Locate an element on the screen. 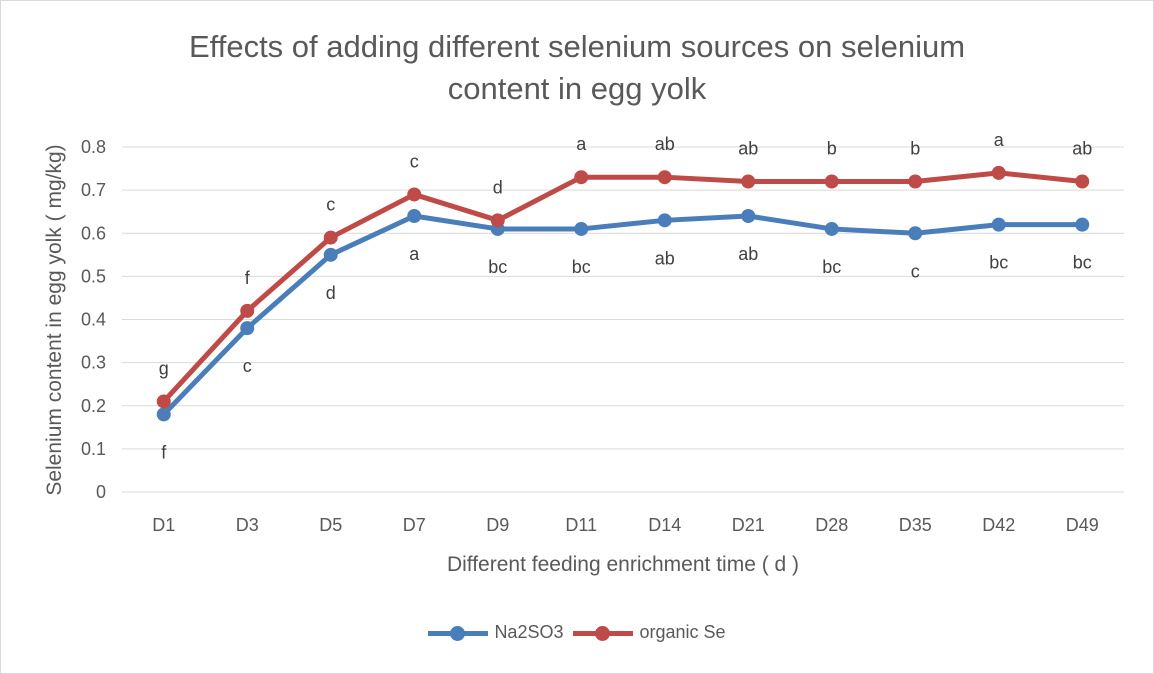 The height and width of the screenshot is (674, 1154). x-tick-label: D9 is located at coordinates (497, 525).